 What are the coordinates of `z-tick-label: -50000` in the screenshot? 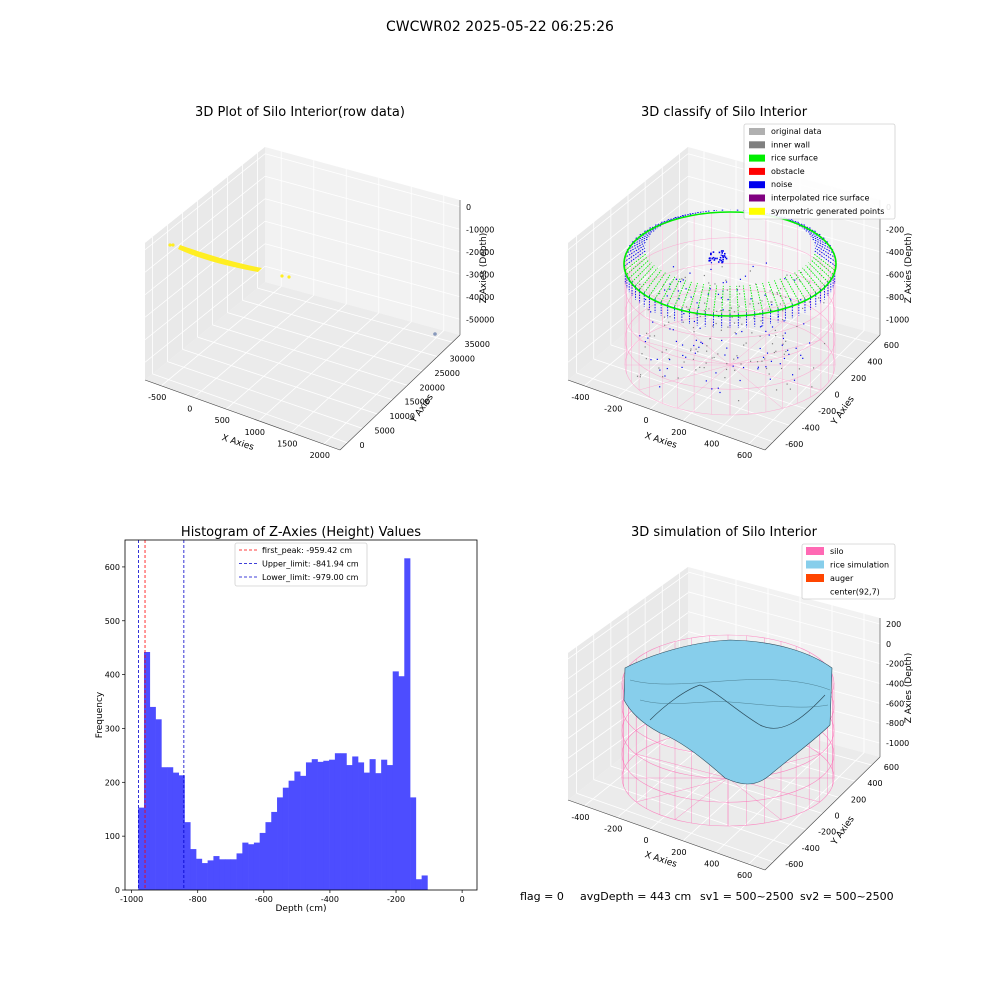 It's located at (480, 319).